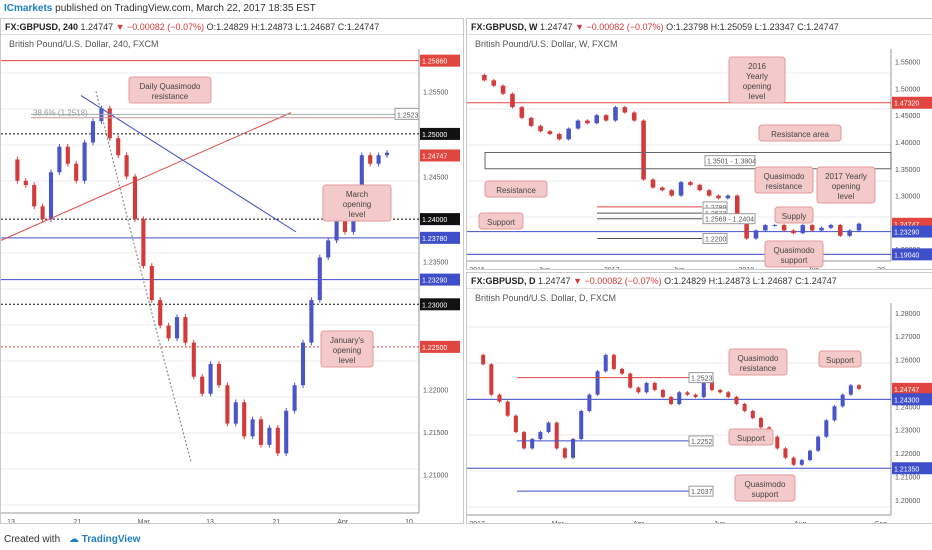 The image size is (932, 550). I want to click on y-tick-label: 1.23500, so click(435, 263).